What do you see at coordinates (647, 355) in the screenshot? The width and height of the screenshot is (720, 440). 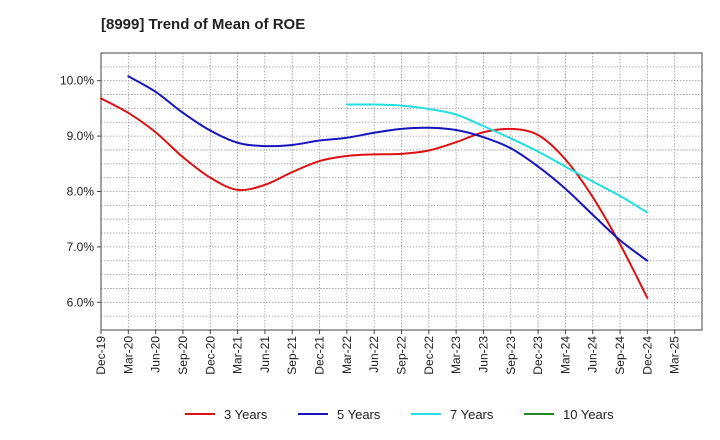 I see `x-tick-label: Dec-24` at bounding box center [647, 355].